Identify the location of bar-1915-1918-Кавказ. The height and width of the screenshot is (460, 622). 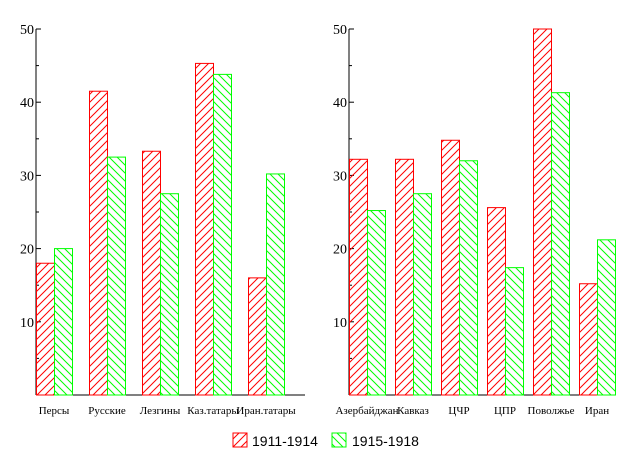
(422, 294).